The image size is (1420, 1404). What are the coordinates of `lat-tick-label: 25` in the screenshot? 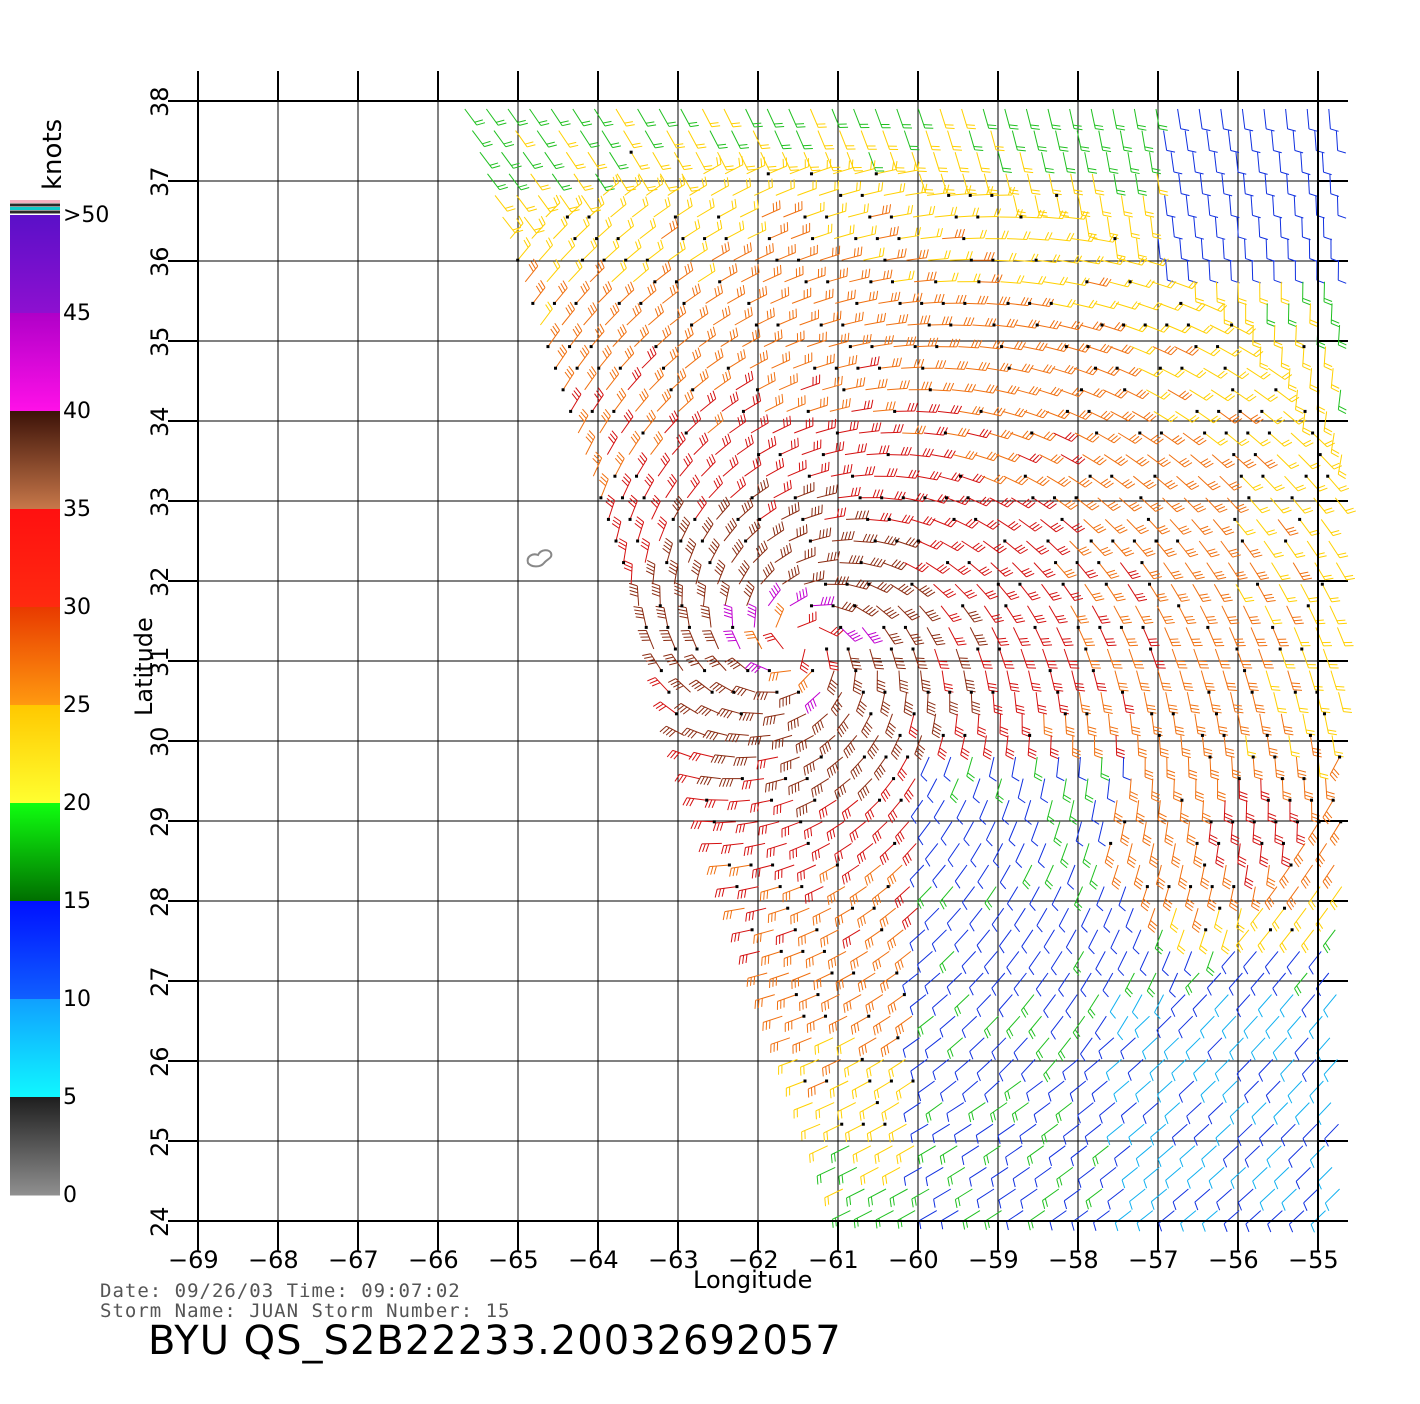 It's located at (160, 1141).